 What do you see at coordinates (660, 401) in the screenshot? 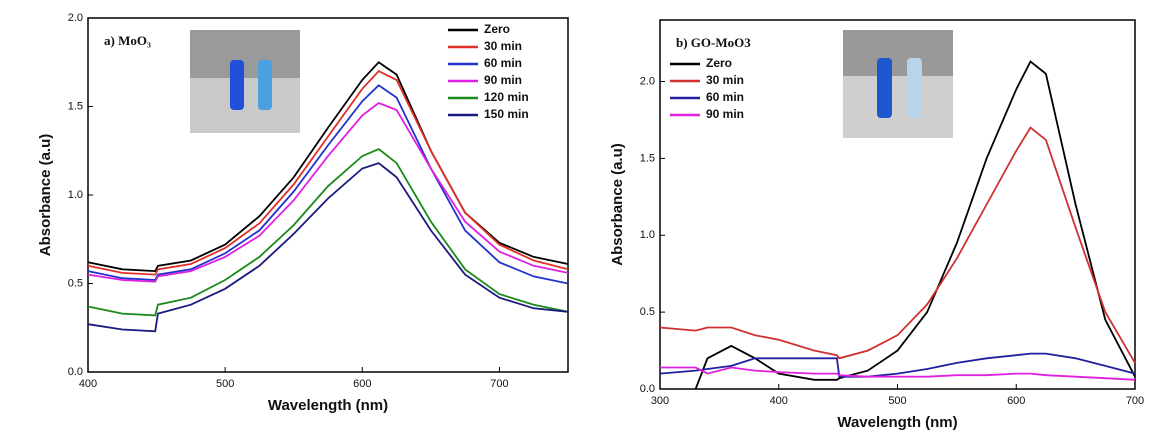
I see `x-tick-label: 300` at bounding box center [660, 401].